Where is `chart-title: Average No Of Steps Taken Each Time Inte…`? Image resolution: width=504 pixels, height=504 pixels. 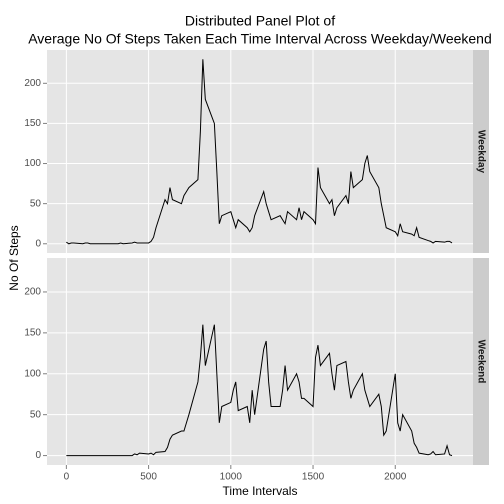
chart-title: Average No Of Steps Taken Each Time Inte… is located at coordinates (260, 39).